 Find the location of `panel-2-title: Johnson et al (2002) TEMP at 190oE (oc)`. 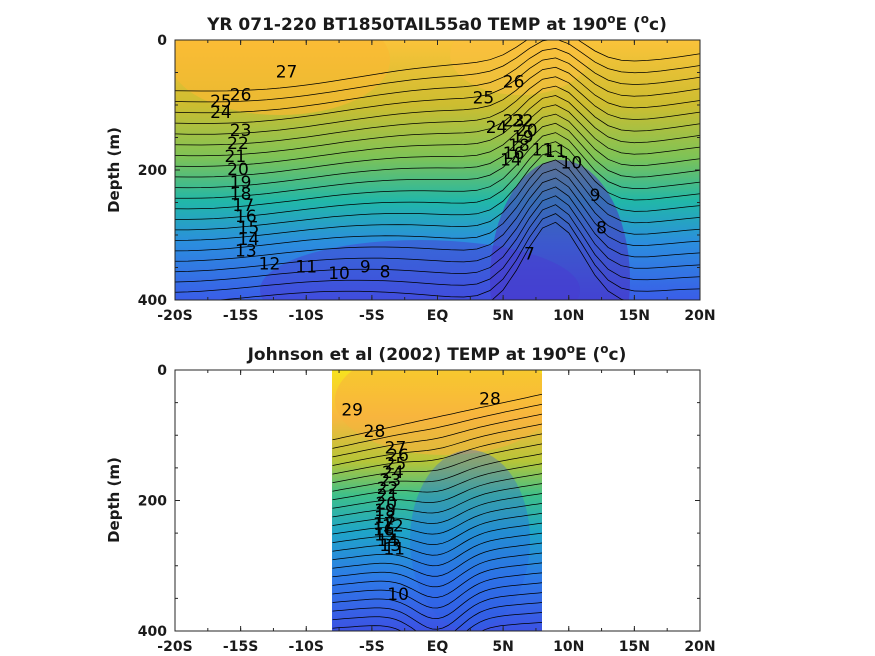

panel-2-title: Johnson et al (2002) TEMP at 190oE (oc) is located at coordinates (437, 353).